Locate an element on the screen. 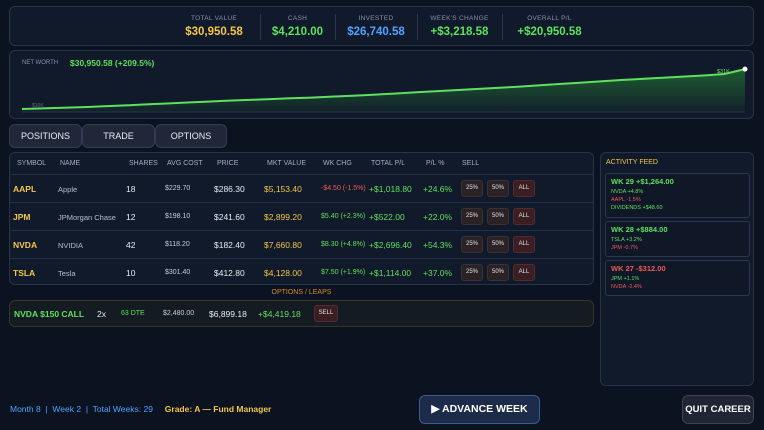 The height and width of the screenshot is (430, 764). cell-avg-cost: $301.40 is located at coordinates (178, 272).